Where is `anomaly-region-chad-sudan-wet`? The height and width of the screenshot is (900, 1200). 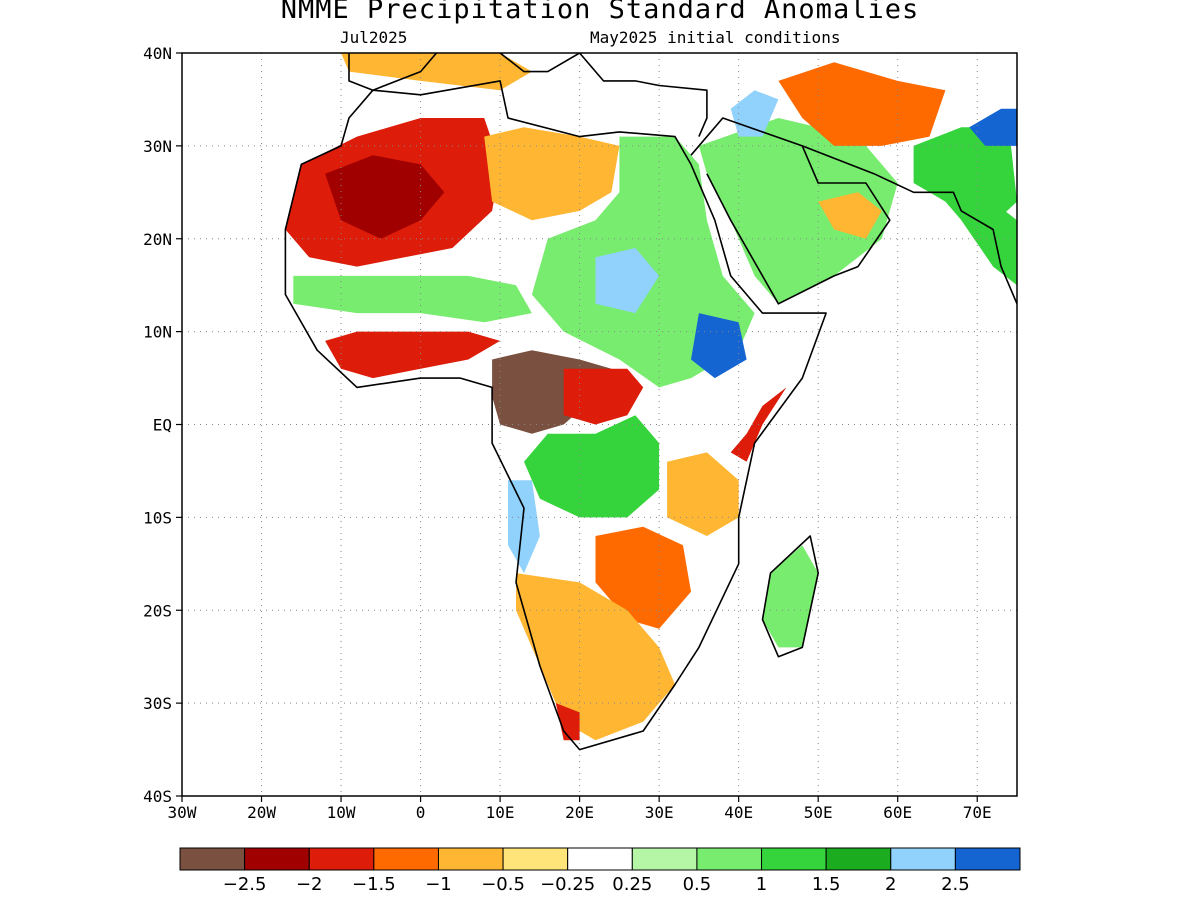 anomaly-region-chad-sudan-wet is located at coordinates (627, 281).